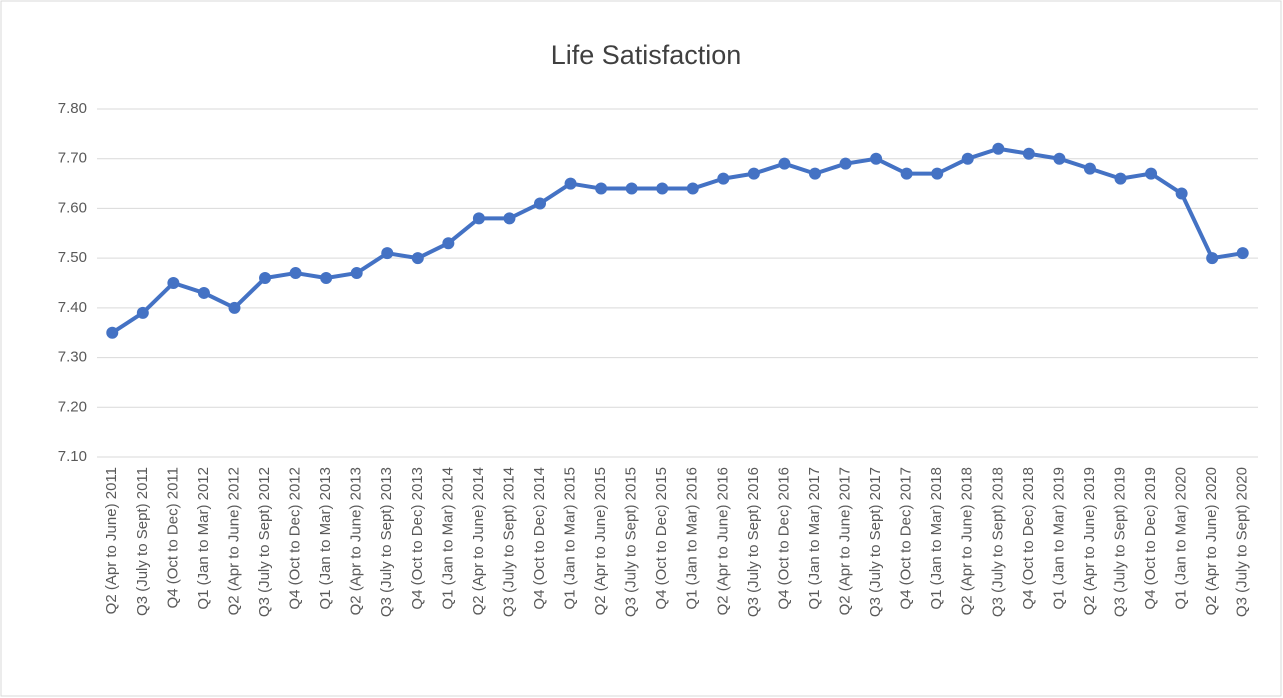 Image resolution: width=1283 pixels, height=698 pixels. Describe the element at coordinates (753, 542) in the screenshot. I see `x-tick-label: Q3 (July to Sept) 2016` at that location.